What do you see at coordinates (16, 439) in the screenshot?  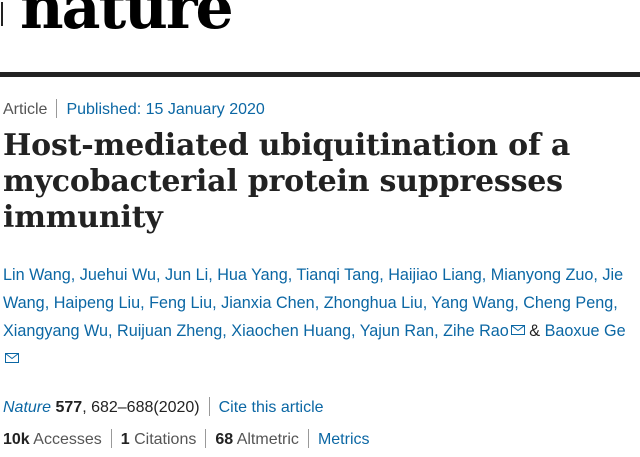 I see `accesses-count: 10k` at bounding box center [16, 439].